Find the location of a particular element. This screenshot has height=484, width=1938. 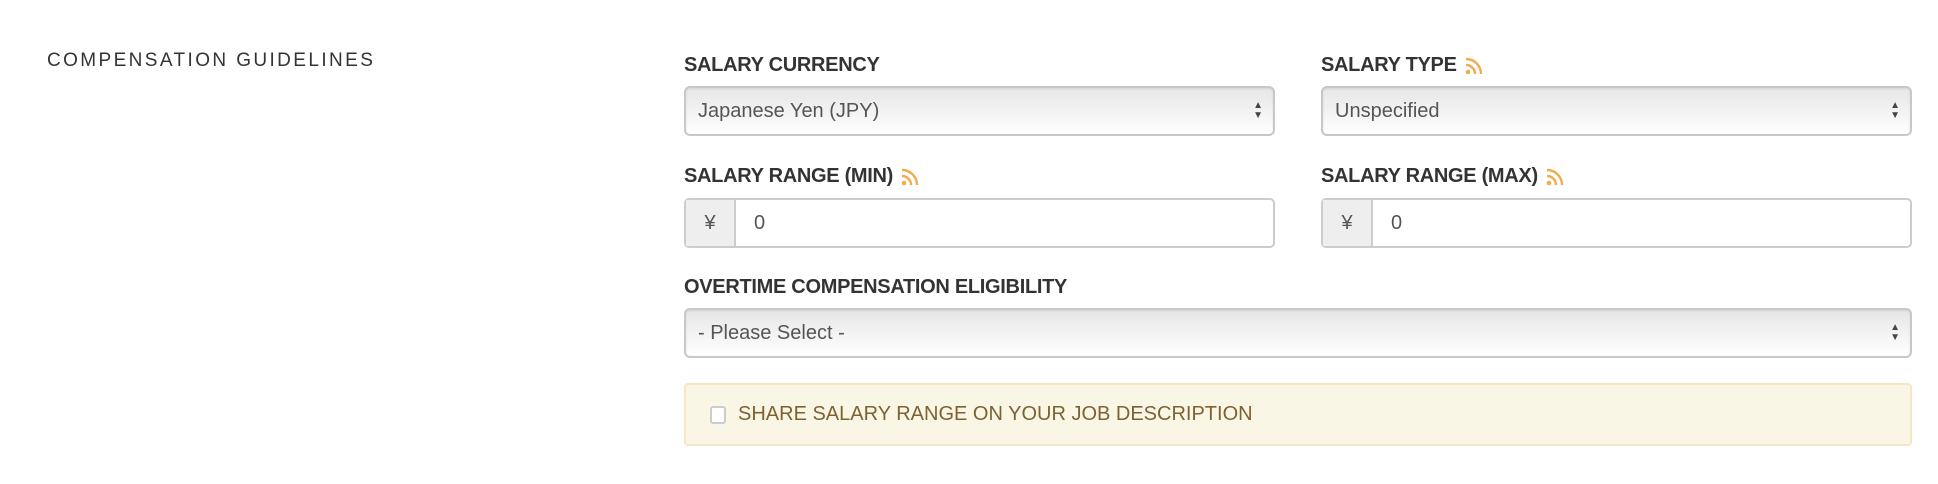

salary-type-label: SALARY TYPE is located at coordinates (1402, 65).